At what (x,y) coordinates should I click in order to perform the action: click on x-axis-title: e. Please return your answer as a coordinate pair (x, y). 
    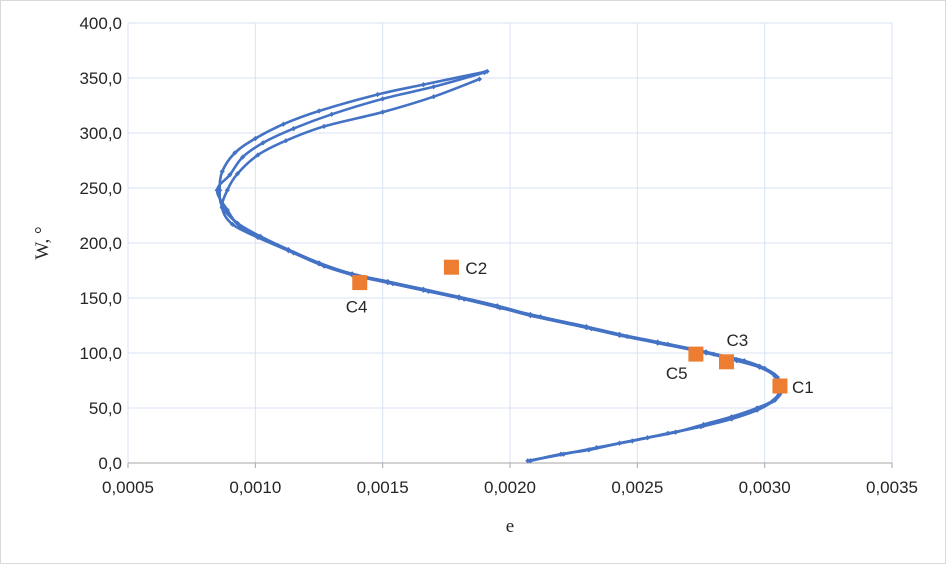
    Looking at the image, I should click on (510, 526).